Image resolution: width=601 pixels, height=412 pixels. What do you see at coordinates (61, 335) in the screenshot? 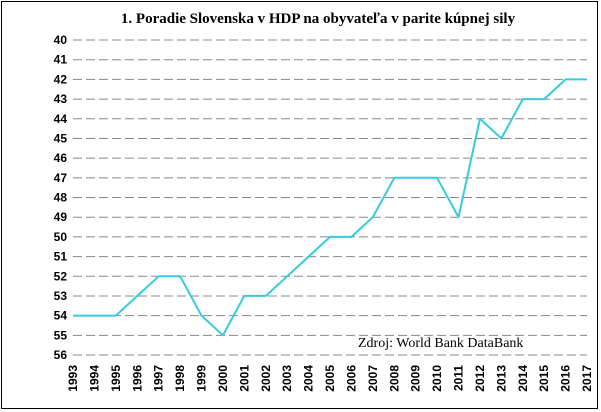
I see `y-tick-label: 55` at bounding box center [61, 335].